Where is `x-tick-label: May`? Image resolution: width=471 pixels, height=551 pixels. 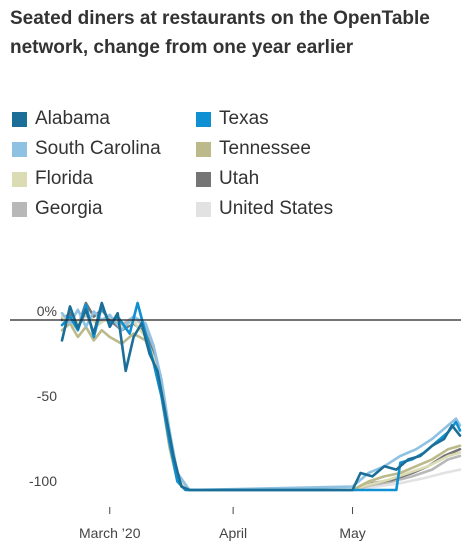 x-tick-label: May is located at coordinates (352, 533).